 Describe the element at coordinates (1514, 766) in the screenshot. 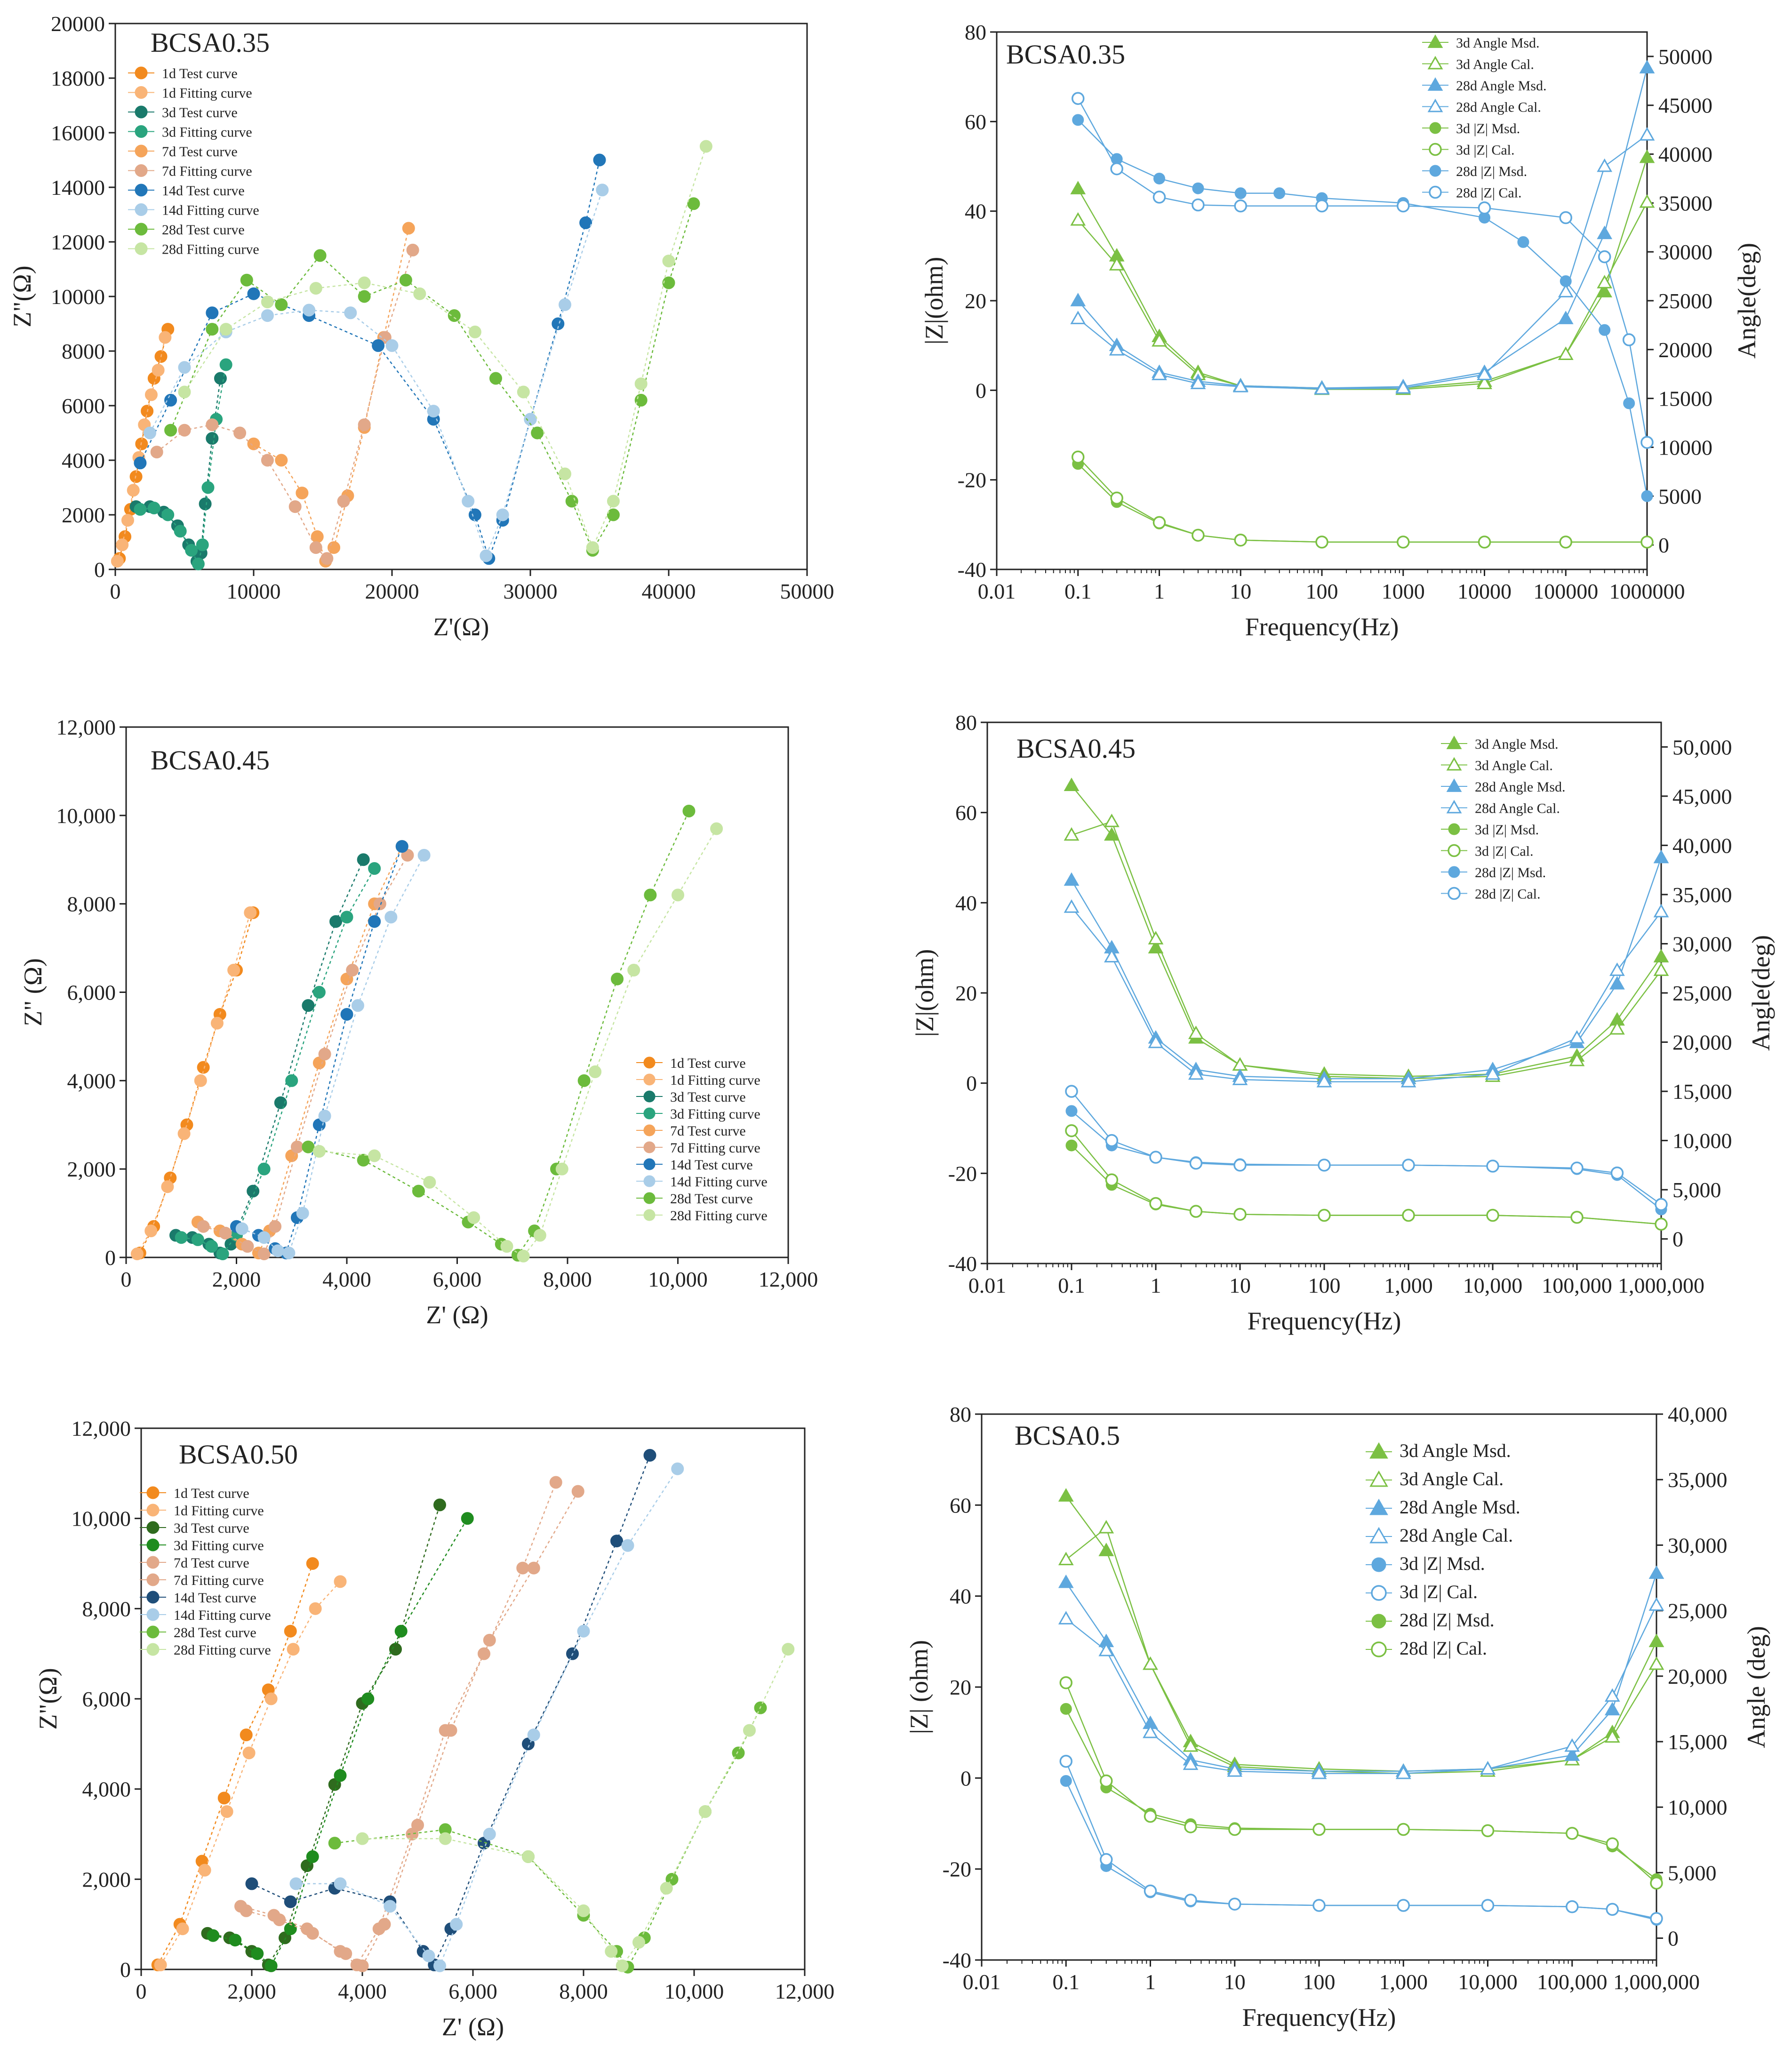

I see `legend-label: 3d Angle Cal.` at that location.